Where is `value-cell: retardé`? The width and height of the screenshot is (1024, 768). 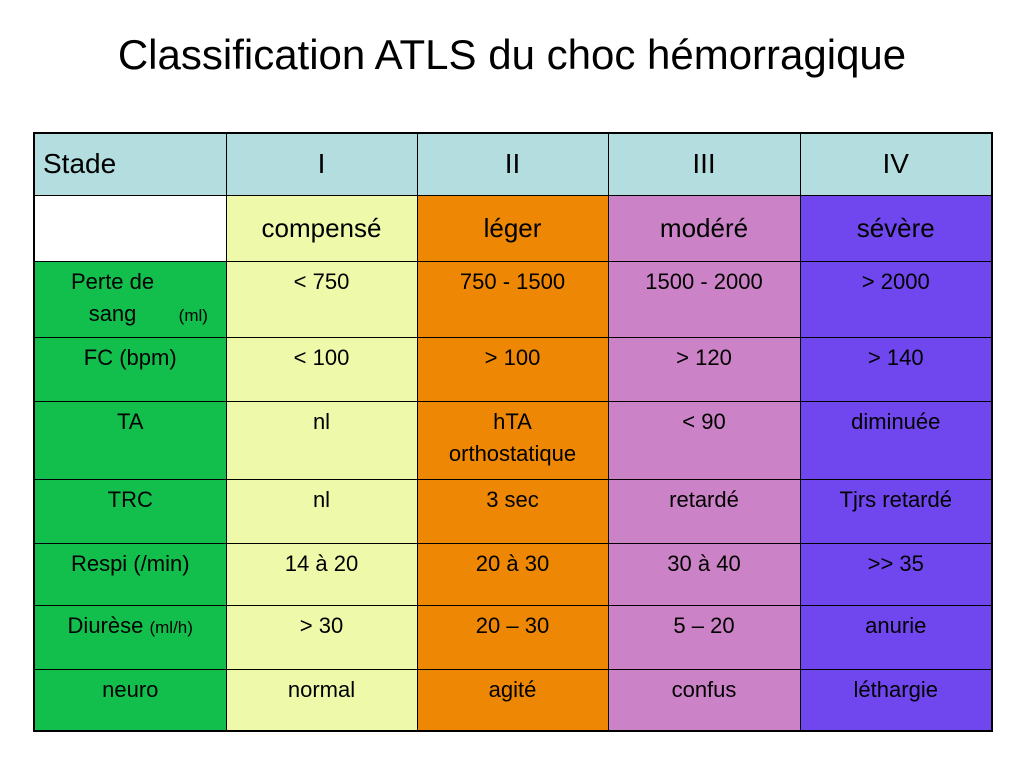
value-cell: retardé is located at coordinates (704, 511).